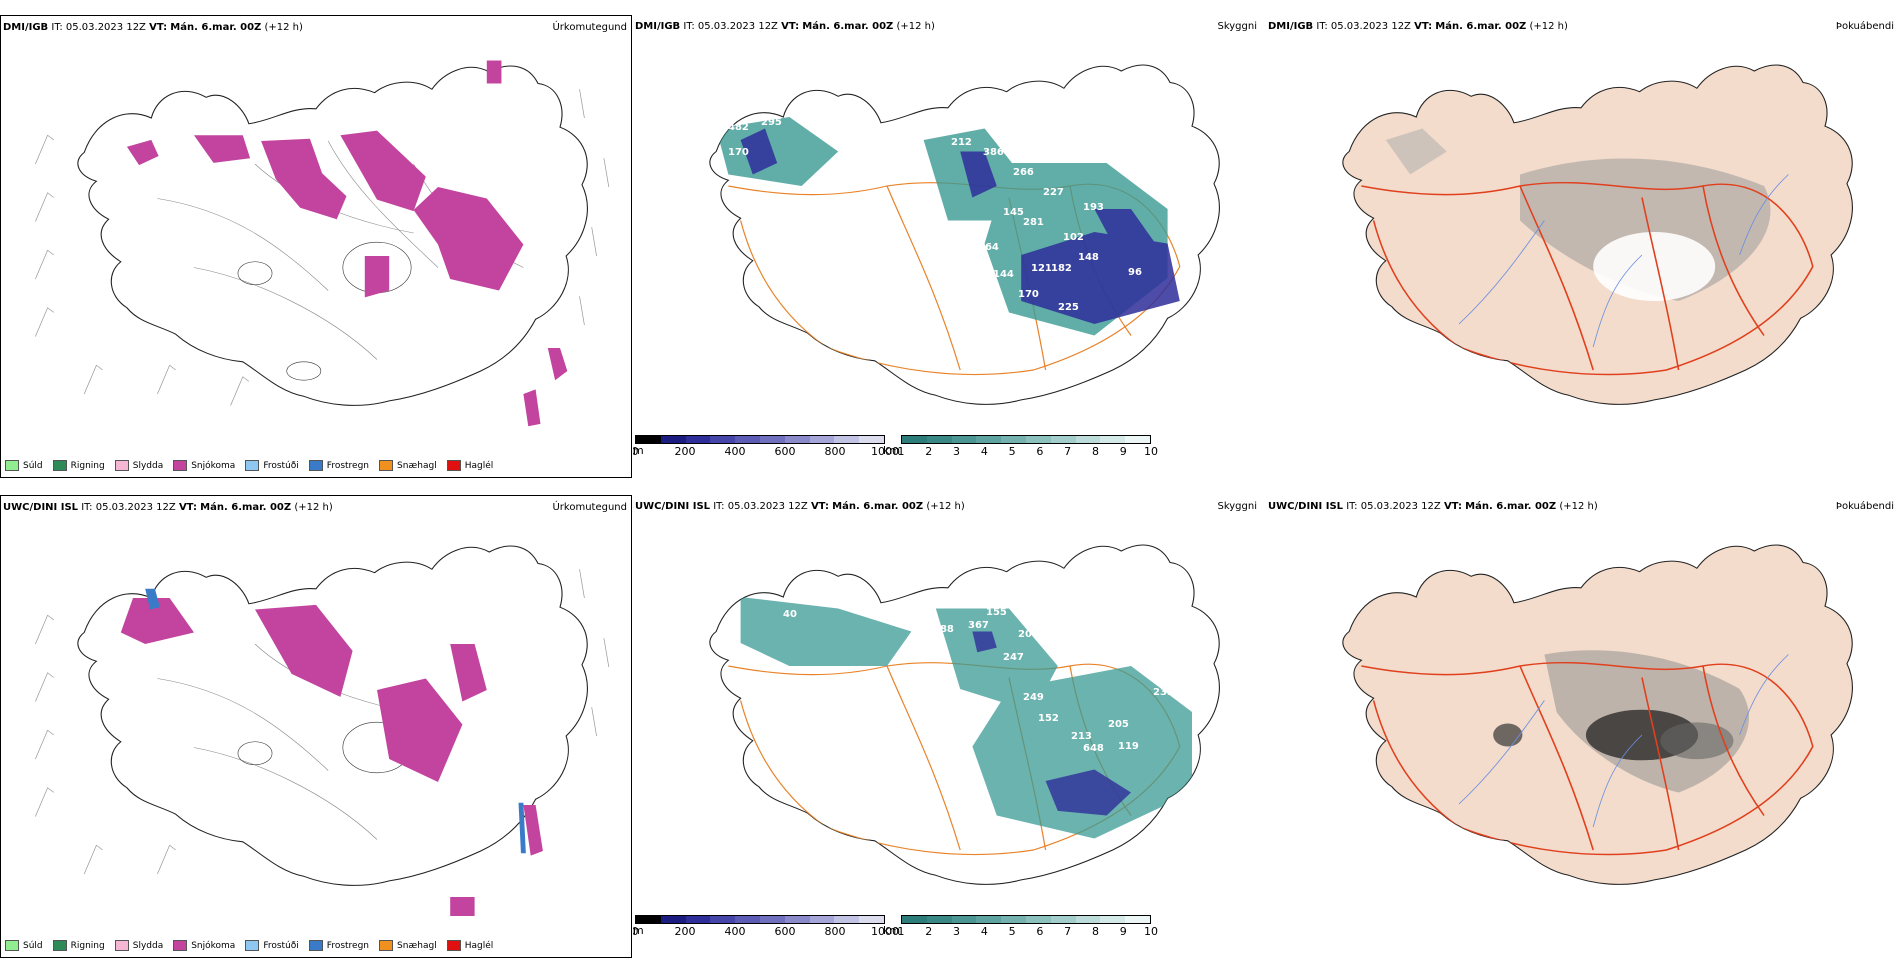  I want to click on legend-item: Frostúði, so click(272, 945).